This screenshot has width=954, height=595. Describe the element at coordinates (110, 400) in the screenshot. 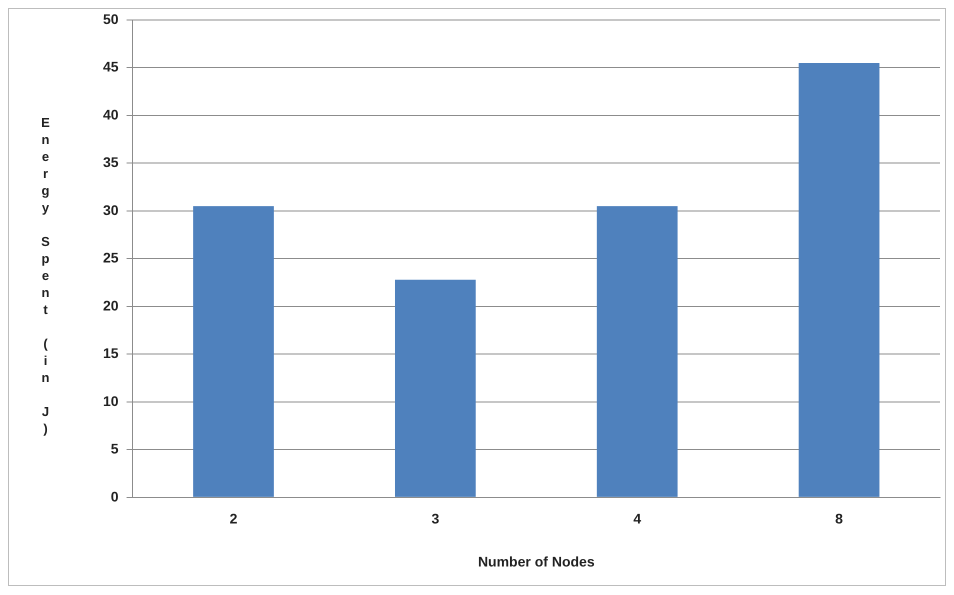

I see `y-tick-label: 10` at that location.